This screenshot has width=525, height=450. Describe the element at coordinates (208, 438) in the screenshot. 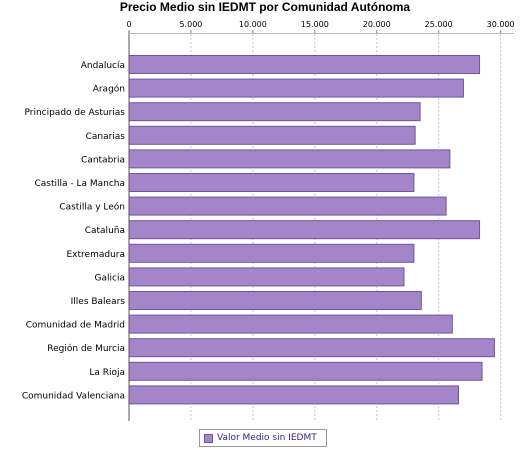

I see `legend-swatch` at that location.